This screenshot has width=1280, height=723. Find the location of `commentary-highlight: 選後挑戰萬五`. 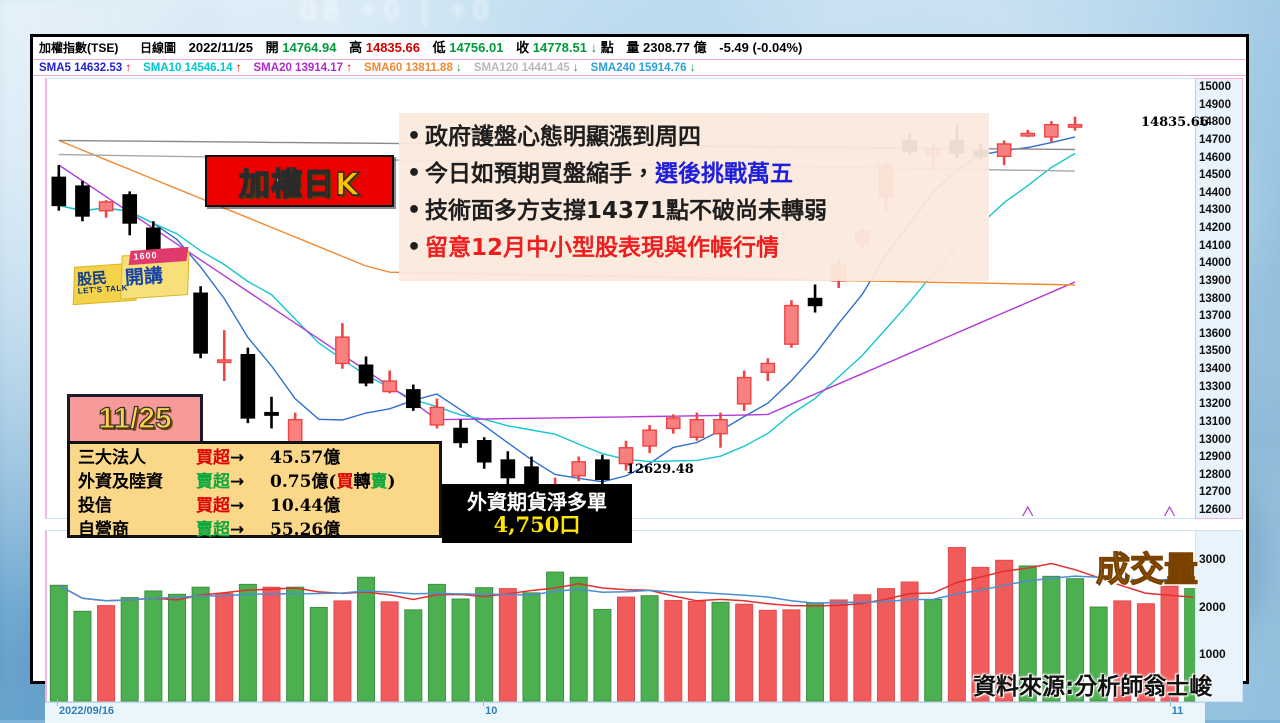

commentary-highlight: 選後挑戰萬五 is located at coordinates (724, 174).